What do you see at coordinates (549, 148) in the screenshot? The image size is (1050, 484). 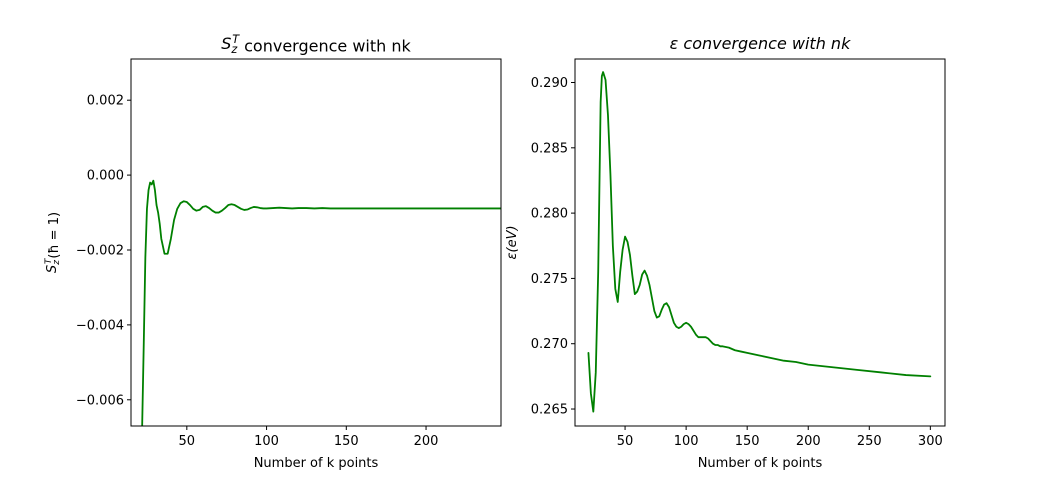 I see `y-tick-label: 0.285` at bounding box center [549, 148].